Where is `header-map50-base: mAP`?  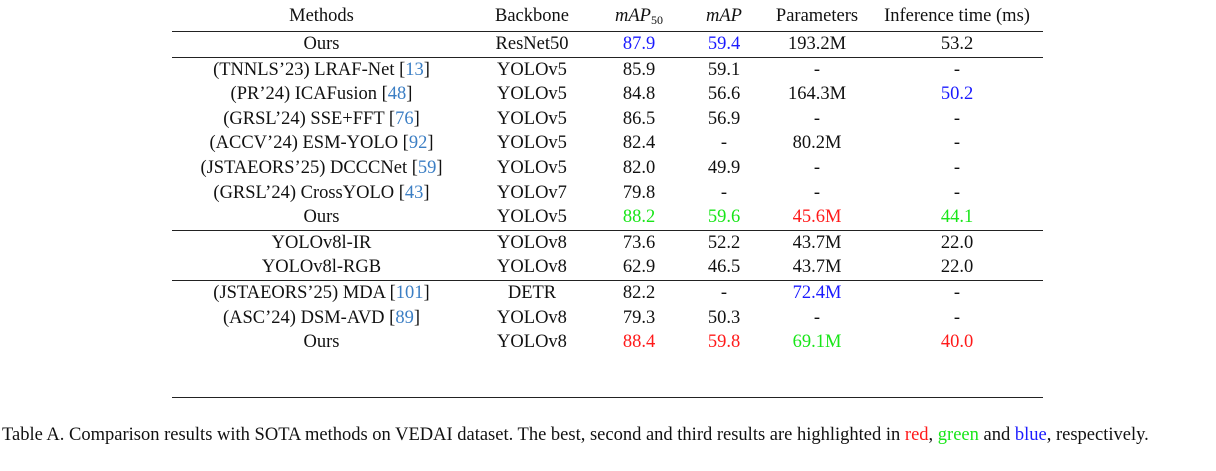
header-map50-base: mAP is located at coordinates (633, 16).